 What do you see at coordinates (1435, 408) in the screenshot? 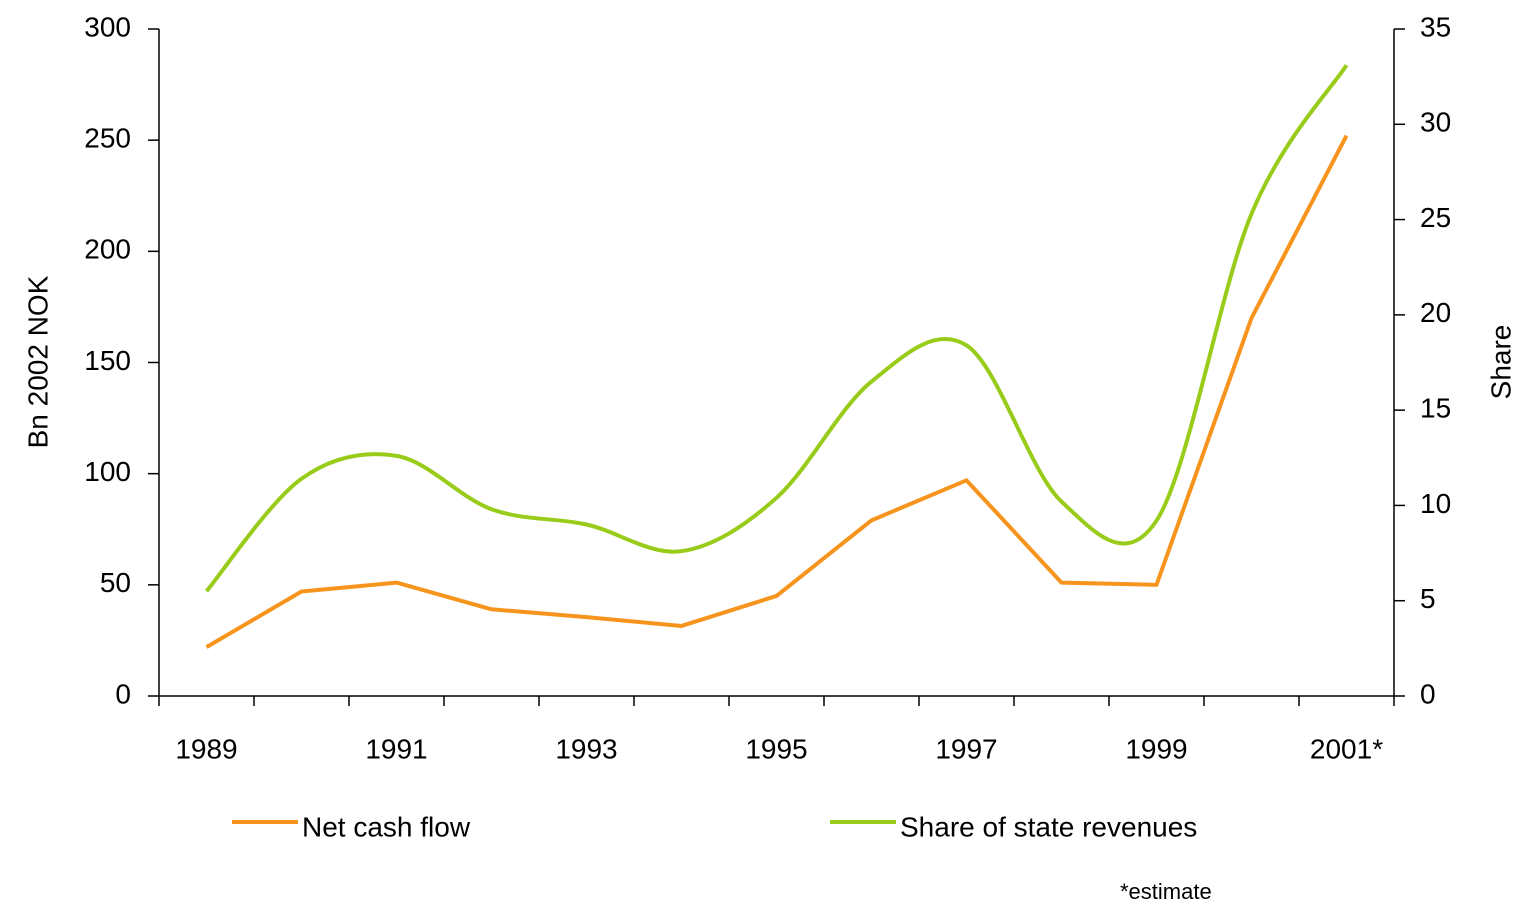
I see `y2-tick-label: 15` at bounding box center [1435, 408].